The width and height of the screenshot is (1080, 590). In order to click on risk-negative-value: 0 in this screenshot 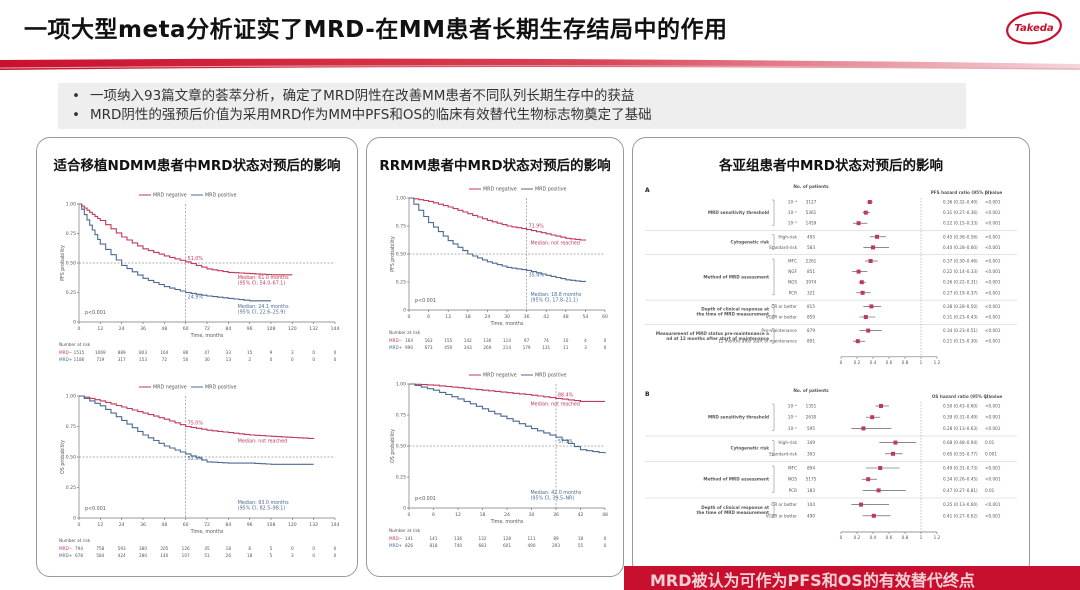, I will do `click(313, 548)`.